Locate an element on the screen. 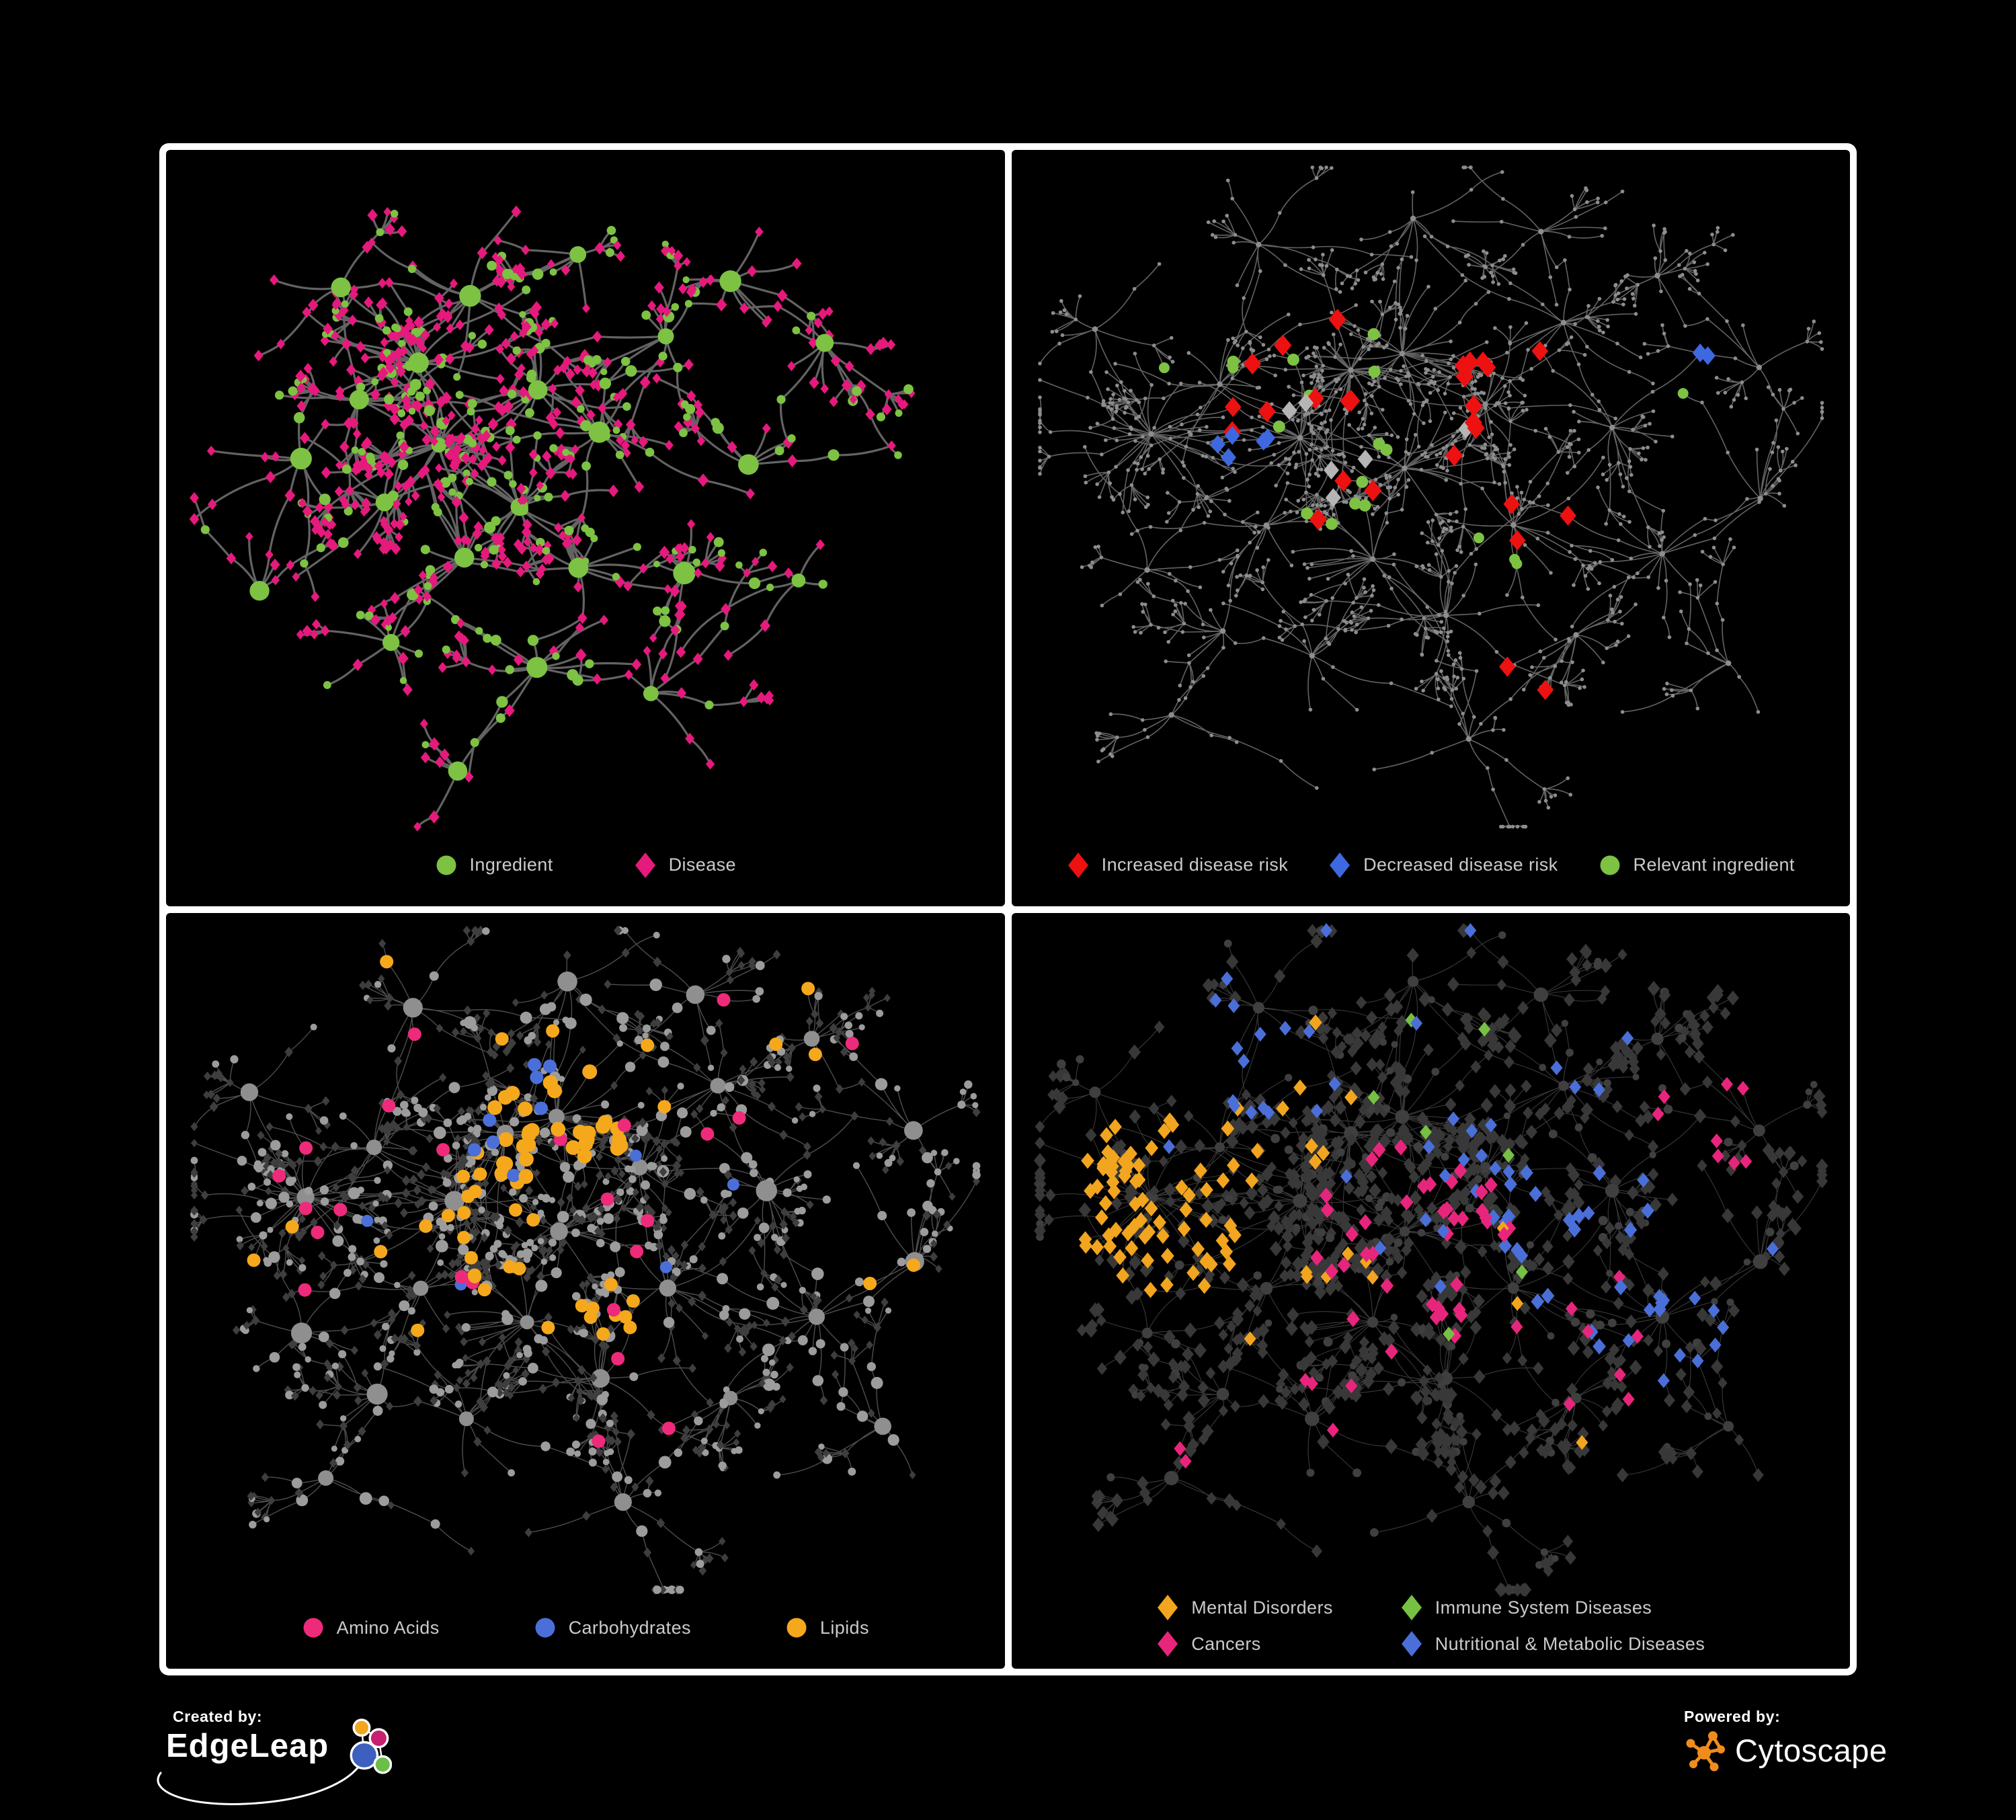  legend-item-disease: Disease is located at coordinates (685, 865).